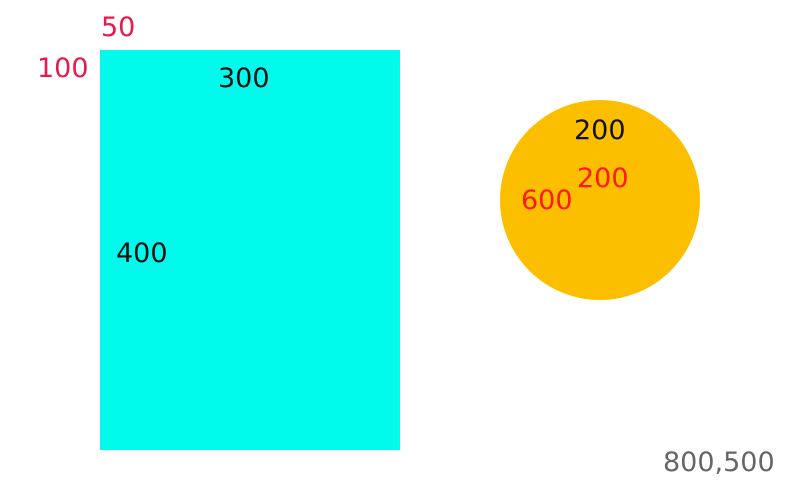 This screenshot has width=800, height=500. I want to click on rectangle-width-label: 300, so click(244, 78).